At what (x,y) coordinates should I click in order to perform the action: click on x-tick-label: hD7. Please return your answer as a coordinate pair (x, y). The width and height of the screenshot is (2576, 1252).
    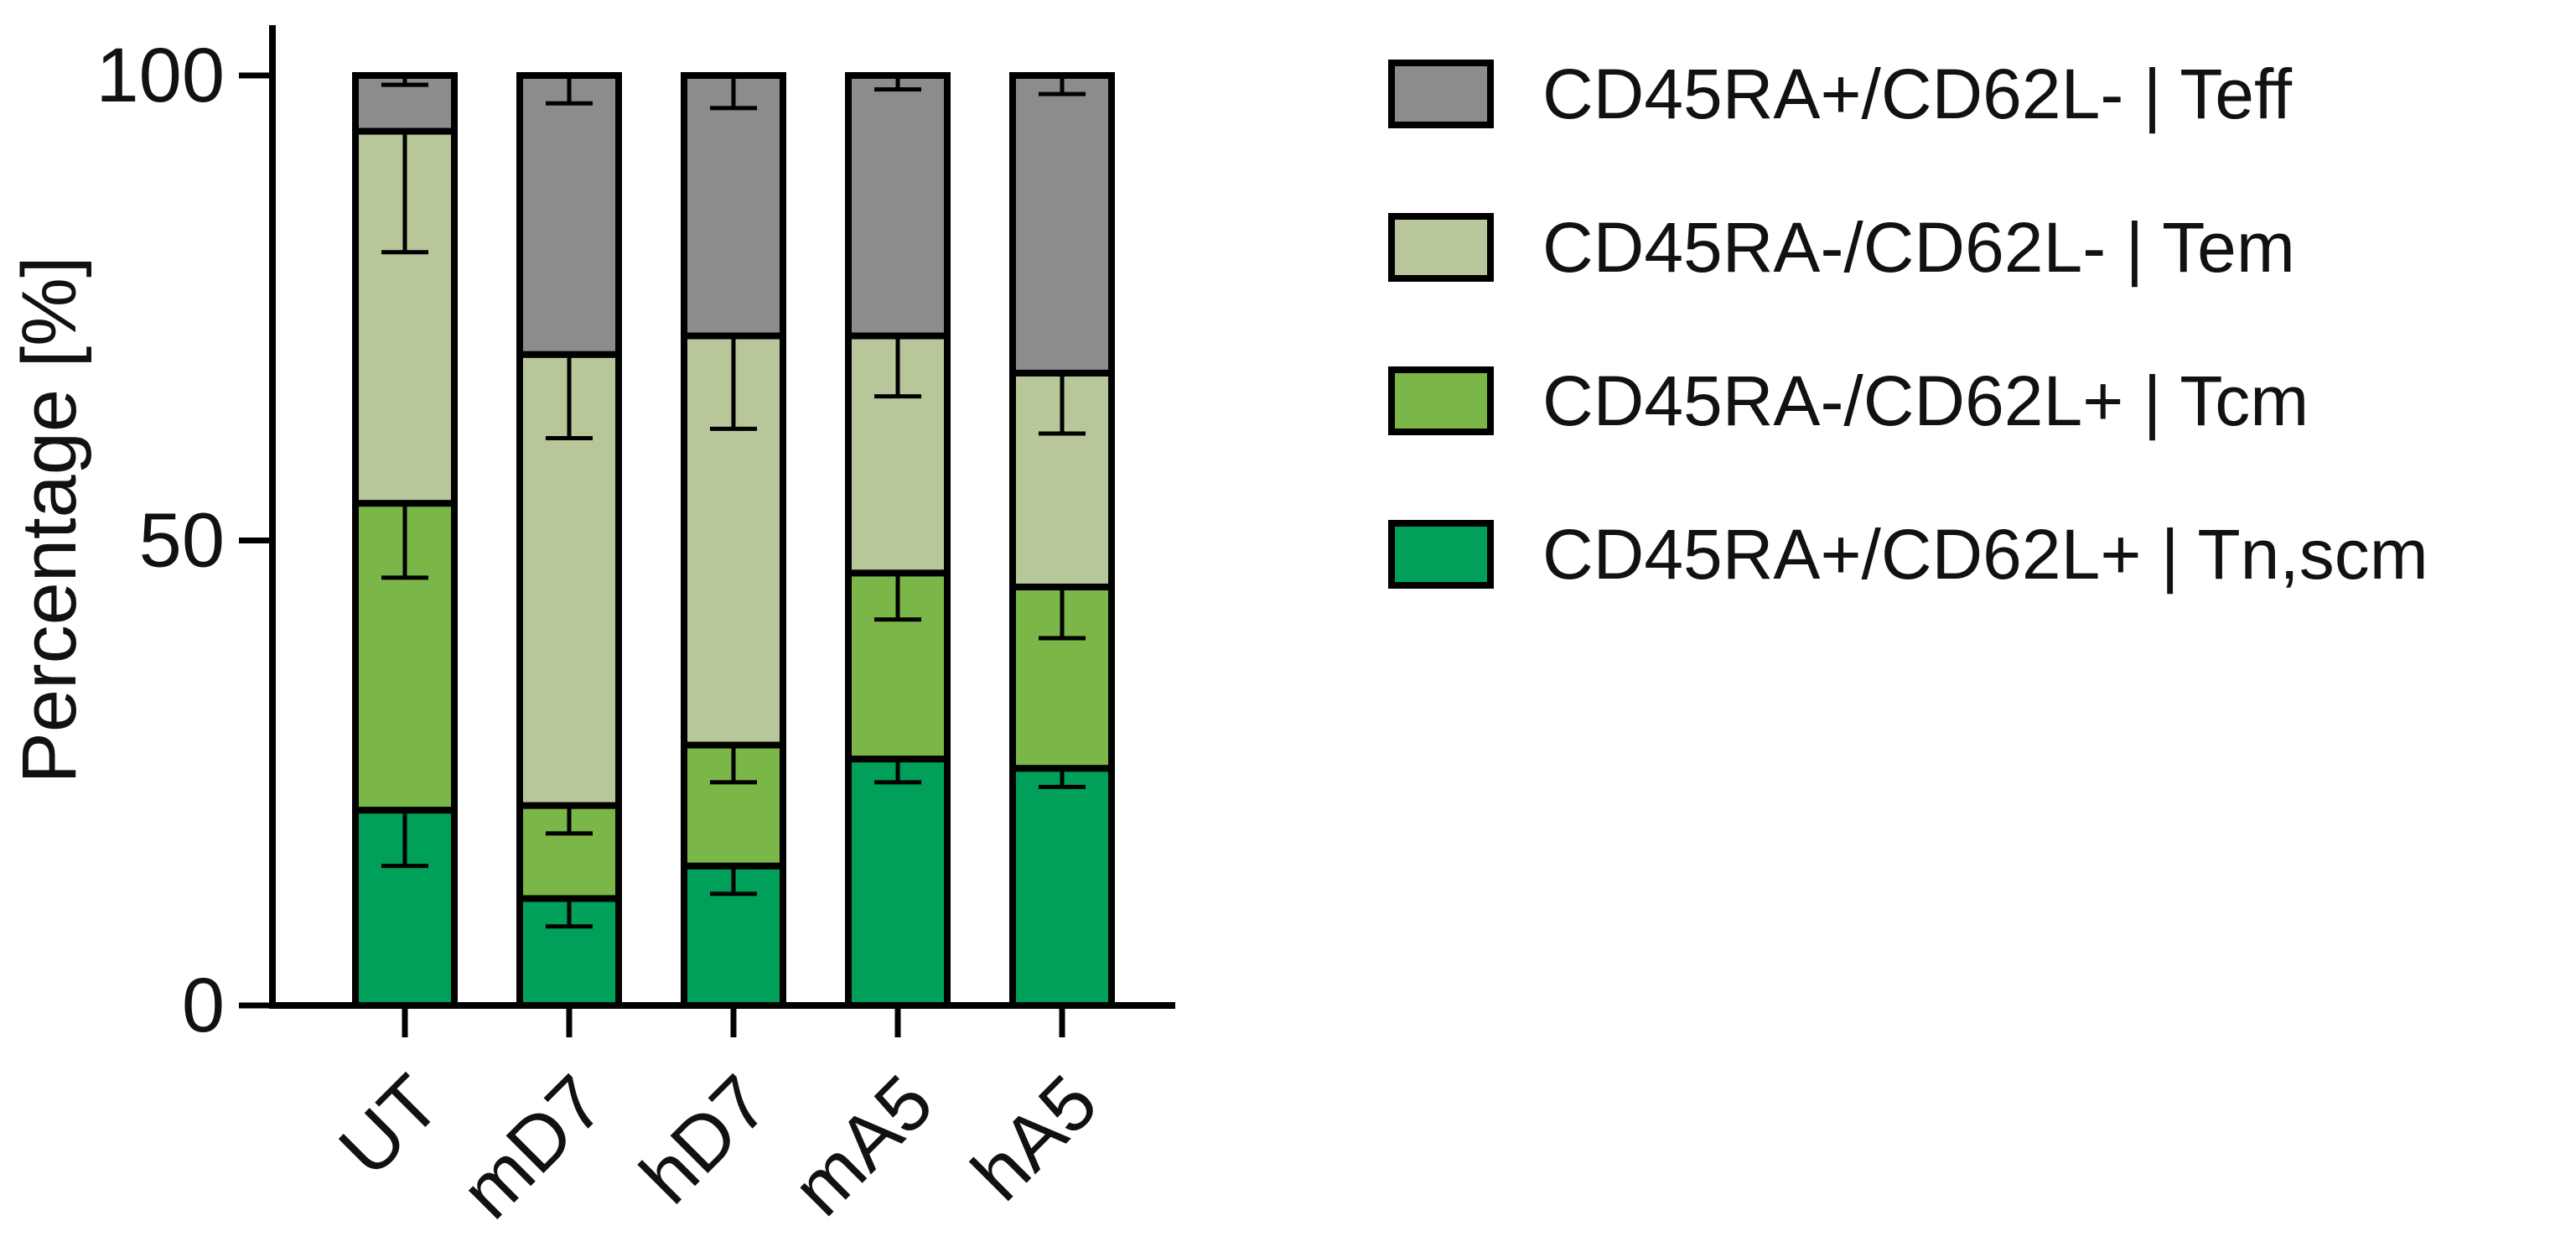
    Looking at the image, I should click on (705, 1139).